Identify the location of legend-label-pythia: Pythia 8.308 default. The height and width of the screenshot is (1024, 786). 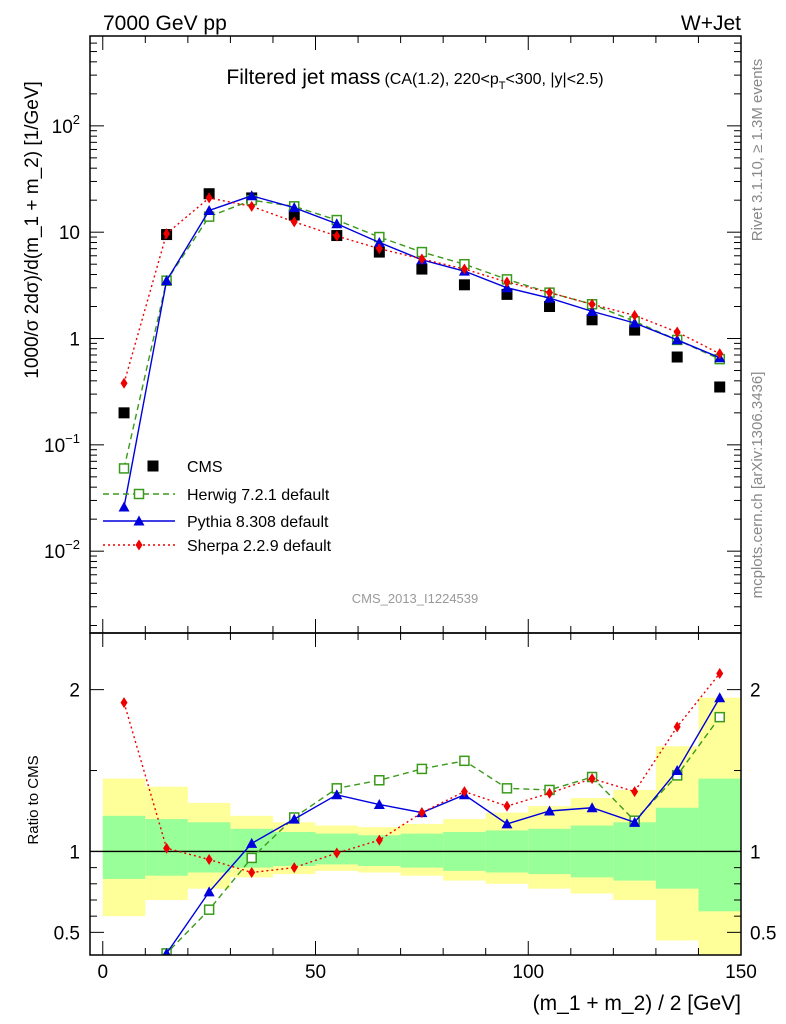
(258, 522).